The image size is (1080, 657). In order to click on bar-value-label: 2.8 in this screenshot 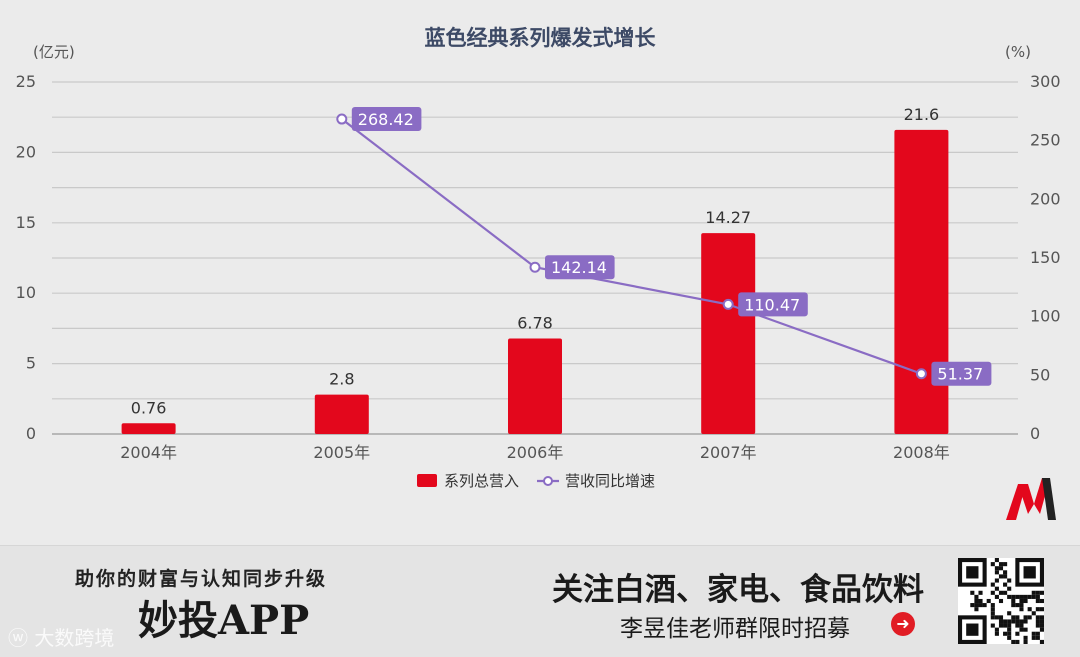, I will do `click(341, 379)`.